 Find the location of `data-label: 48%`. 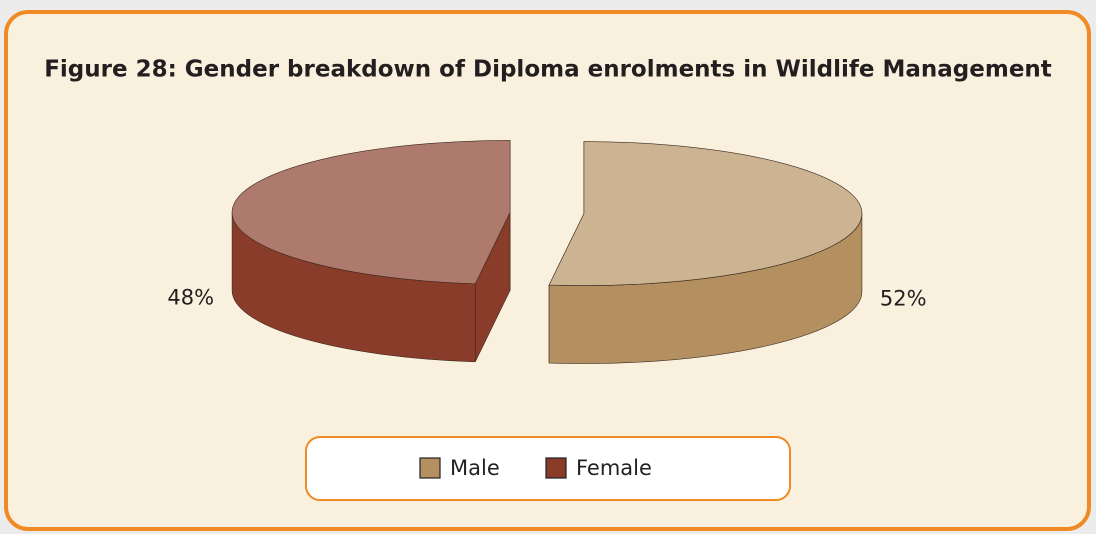

data-label: 48% is located at coordinates (190, 297).